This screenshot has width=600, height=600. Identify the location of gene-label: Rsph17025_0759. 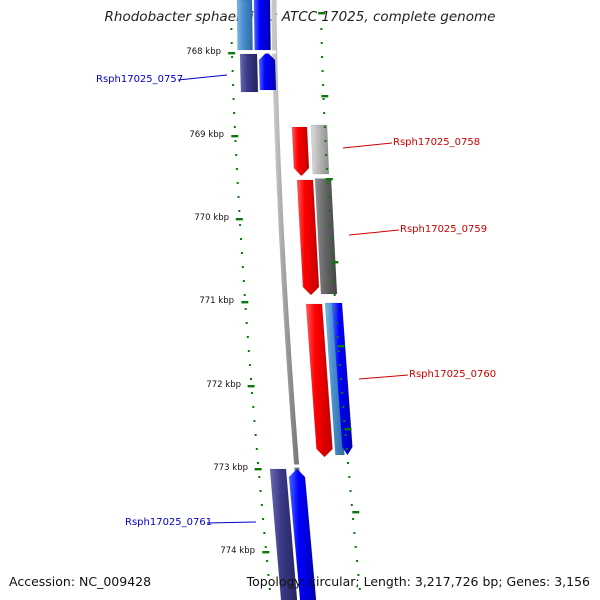
(444, 229).